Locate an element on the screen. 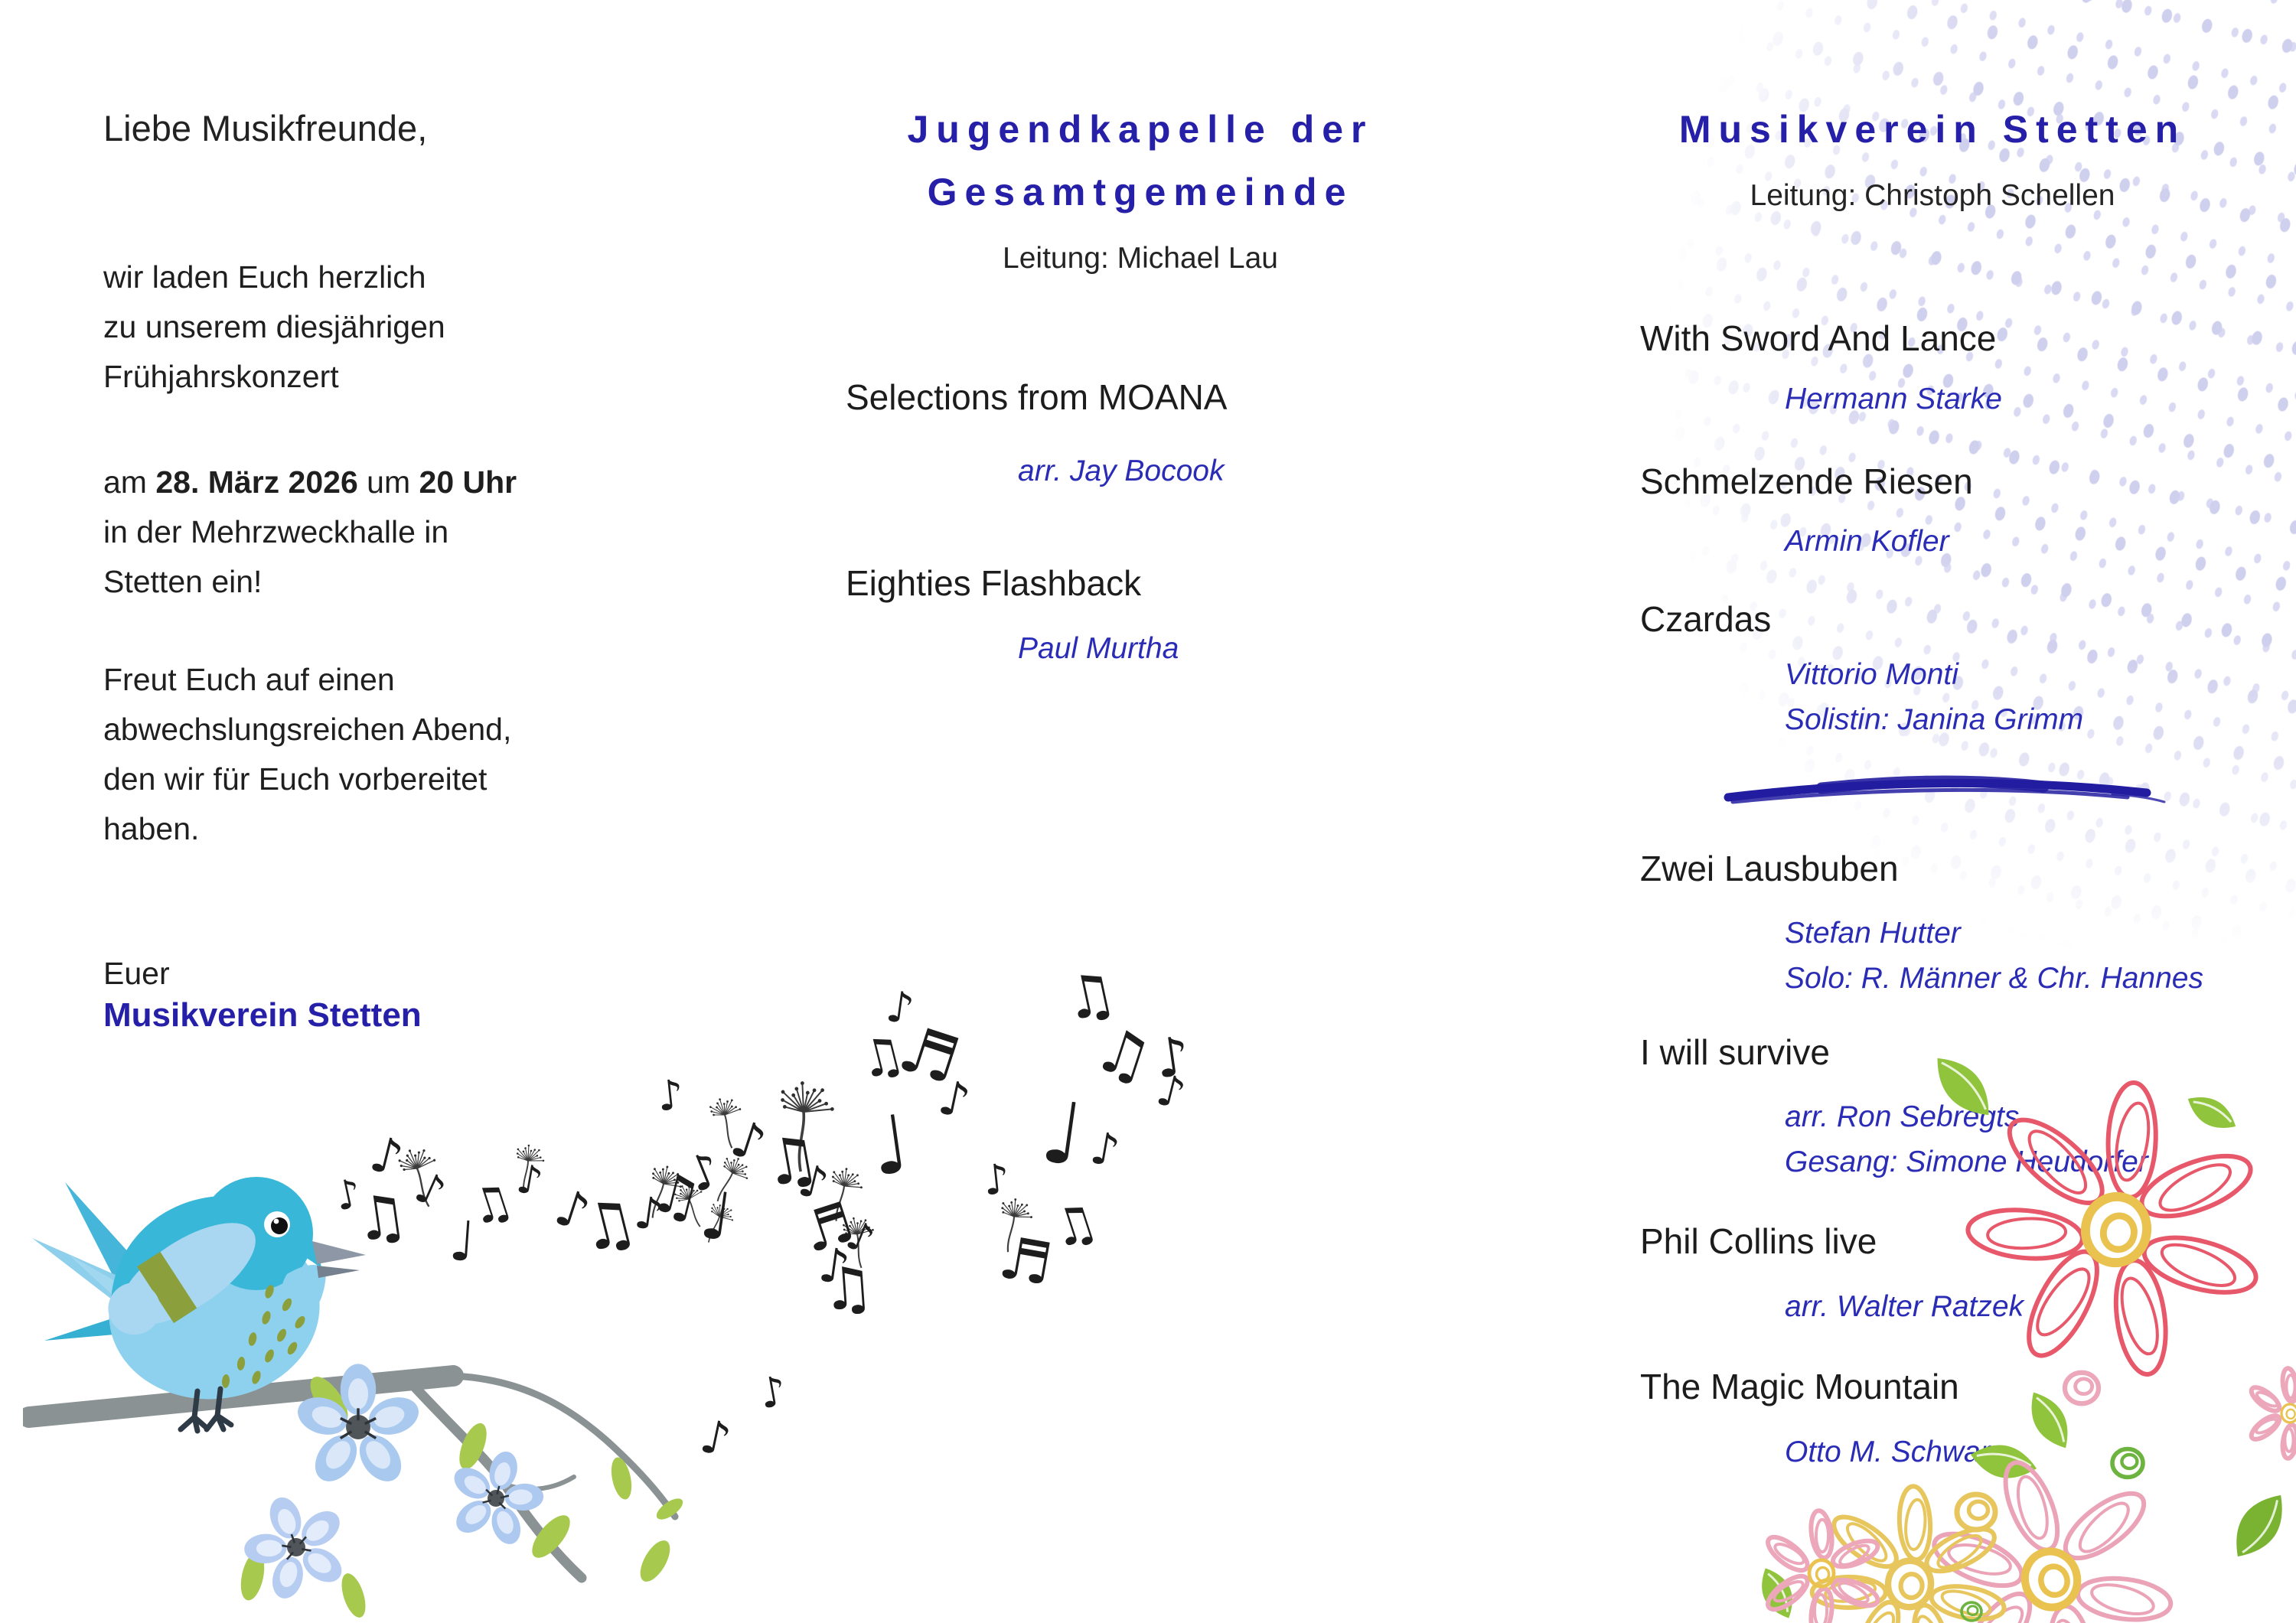 The image size is (2296, 1623). bluebird is located at coordinates (199, 1305).